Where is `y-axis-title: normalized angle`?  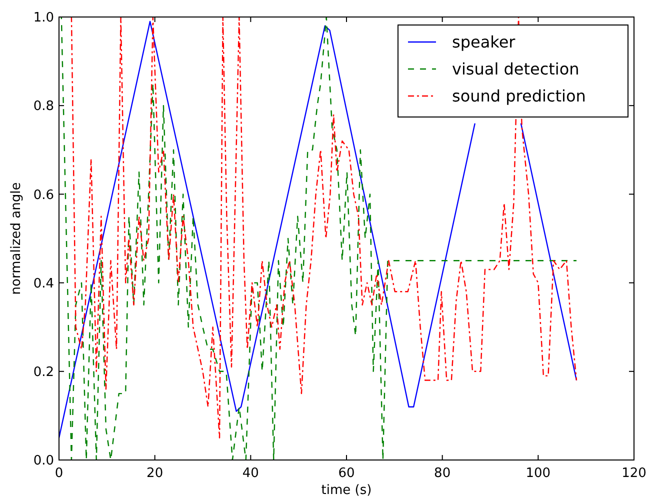
y-axis-title: normalized angle is located at coordinates (16, 238).